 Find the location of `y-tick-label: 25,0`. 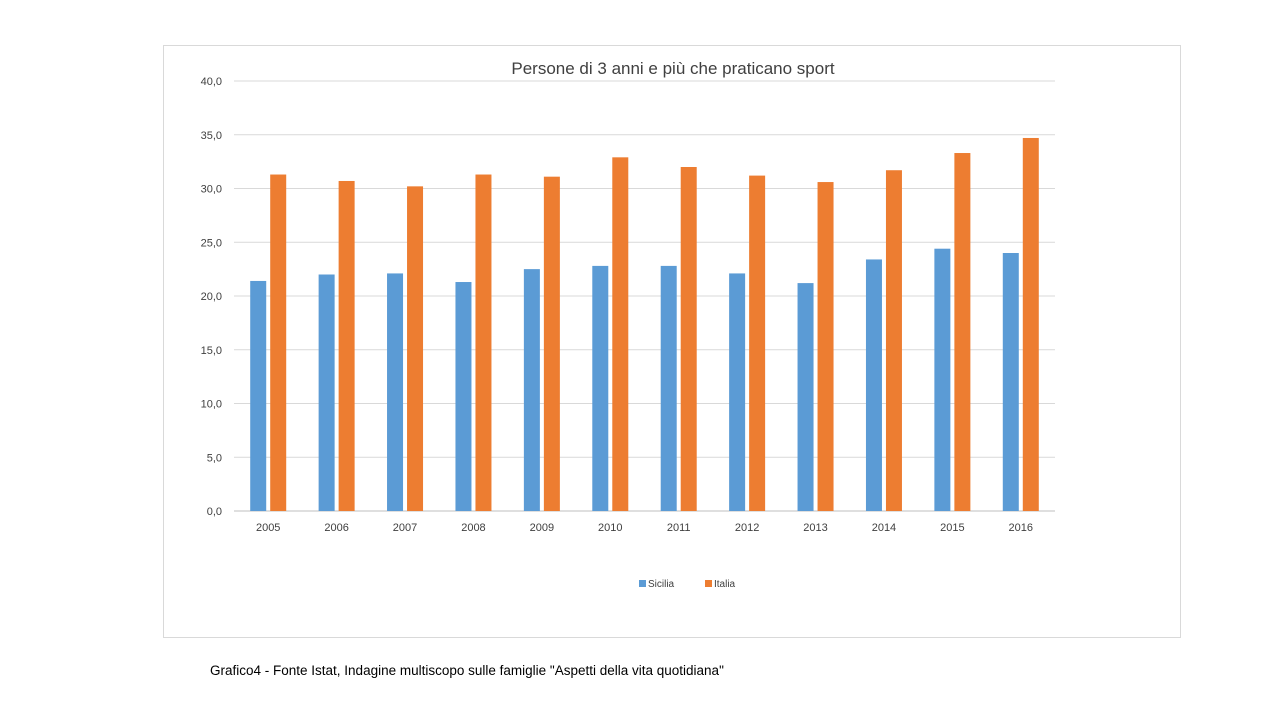

y-tick-label: 25,0 is located at coordinates (211, 243).